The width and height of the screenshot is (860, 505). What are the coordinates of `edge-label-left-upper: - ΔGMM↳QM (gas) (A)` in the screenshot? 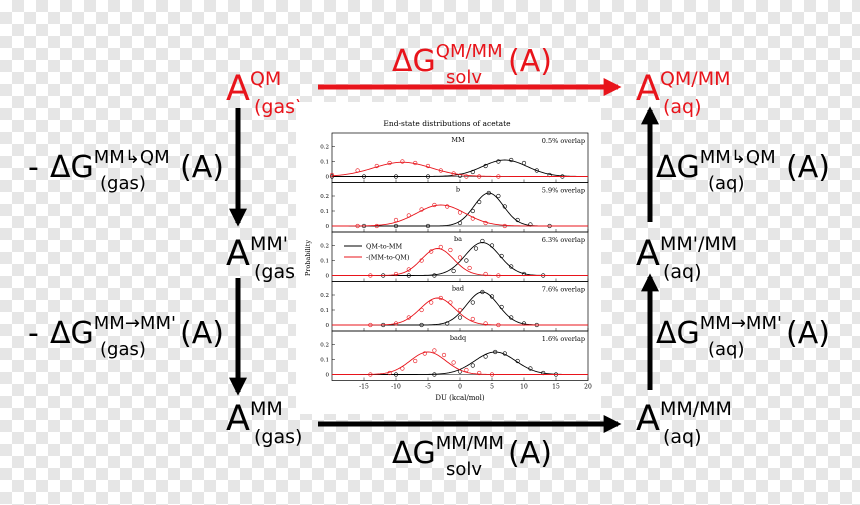 It's located at (126, 170).